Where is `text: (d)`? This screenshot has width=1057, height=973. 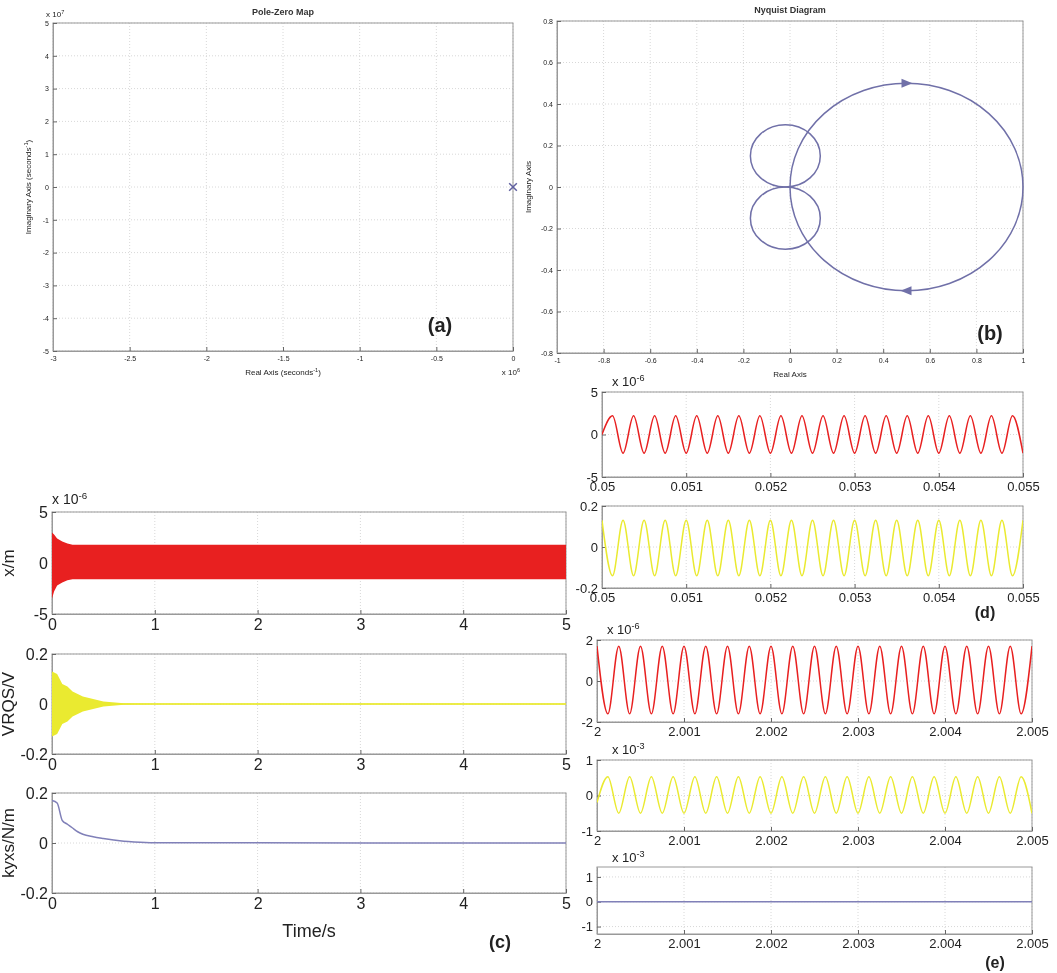
text: (d) is located at coordinates (985, 612).